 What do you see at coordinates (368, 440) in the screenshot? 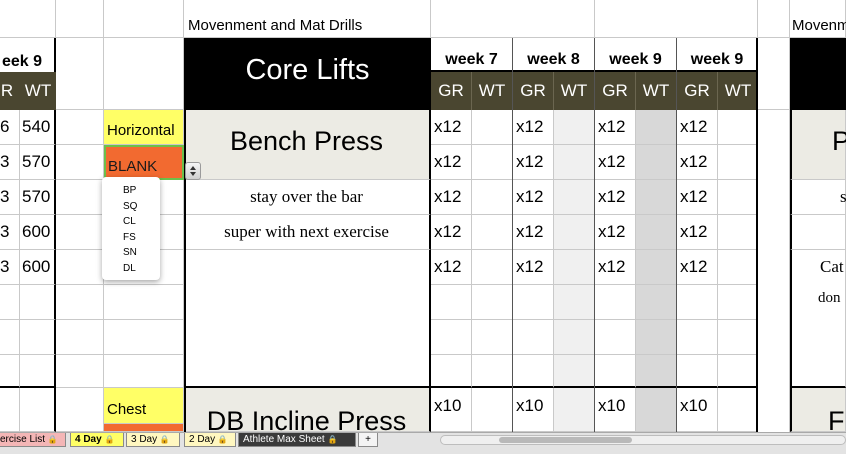
I see `add-sheet-button: +` at bounding box center [368, 440].